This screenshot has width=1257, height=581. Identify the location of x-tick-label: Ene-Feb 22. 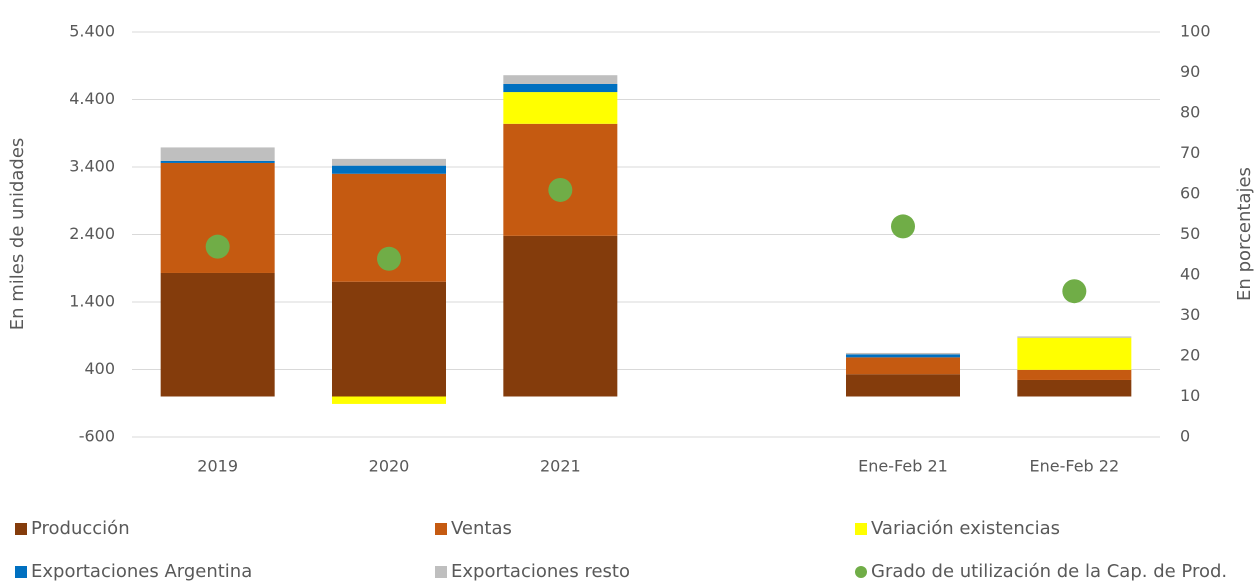
(1075, 466).